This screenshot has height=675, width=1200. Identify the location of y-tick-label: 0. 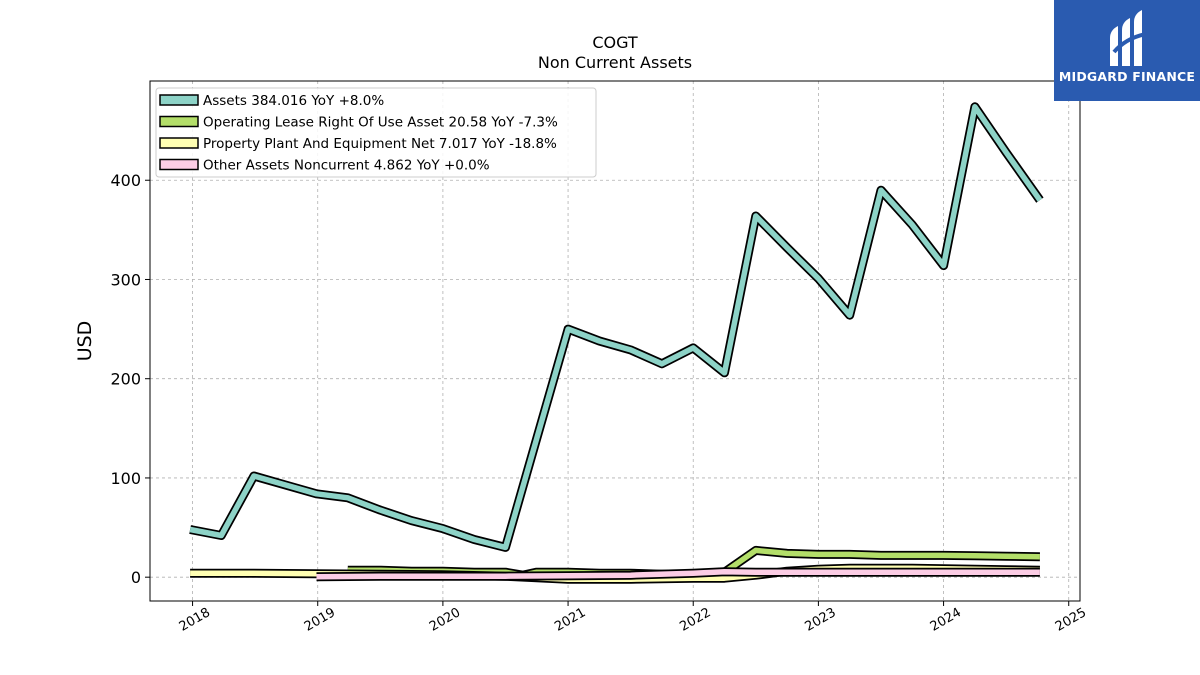
(136, 577).